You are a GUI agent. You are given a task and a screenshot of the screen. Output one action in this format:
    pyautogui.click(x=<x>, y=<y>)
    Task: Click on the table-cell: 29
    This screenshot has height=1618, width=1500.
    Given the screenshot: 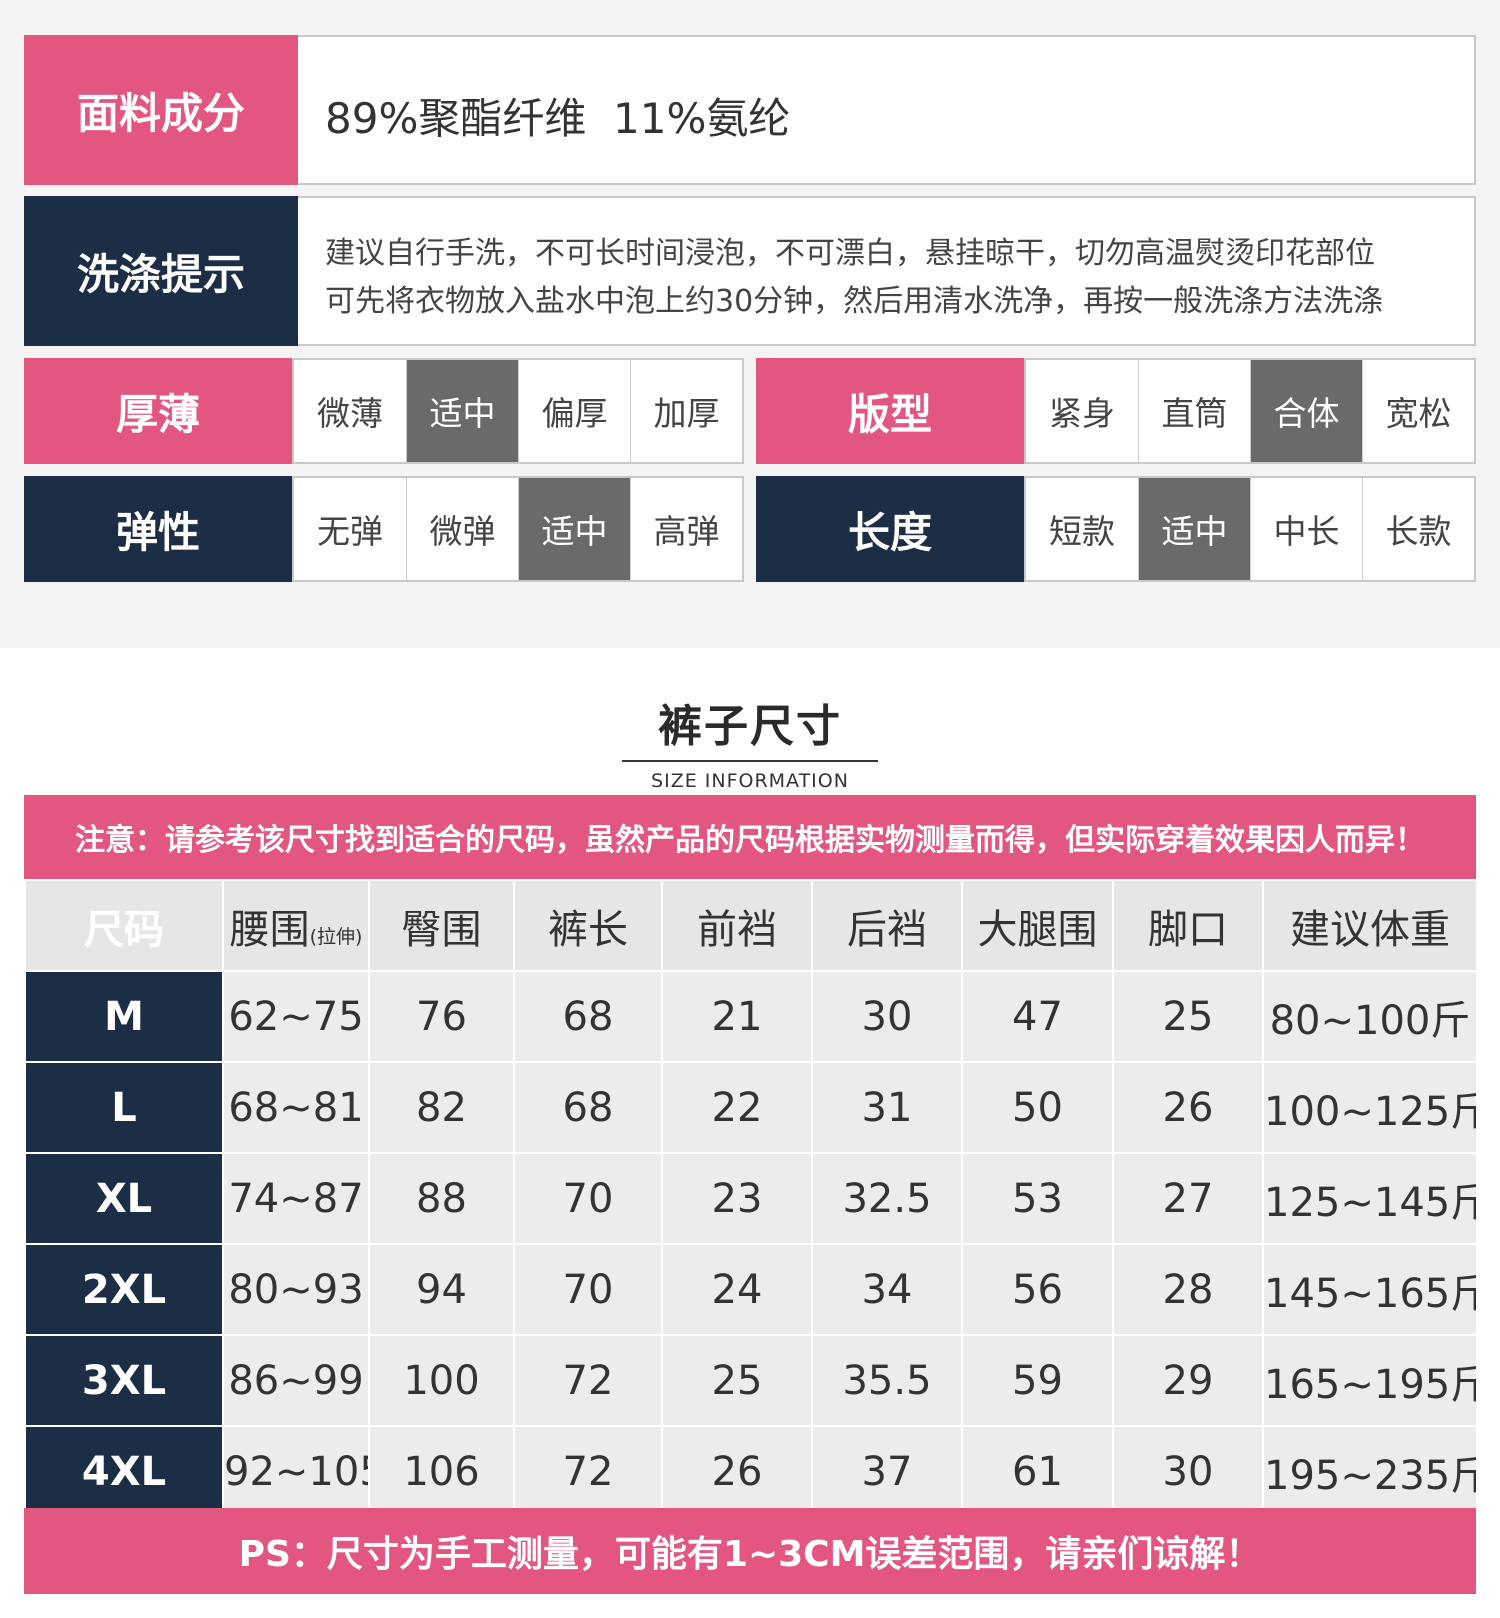 What is the action you would take?
    pyautogui.click(x=1188, y=1380)
    